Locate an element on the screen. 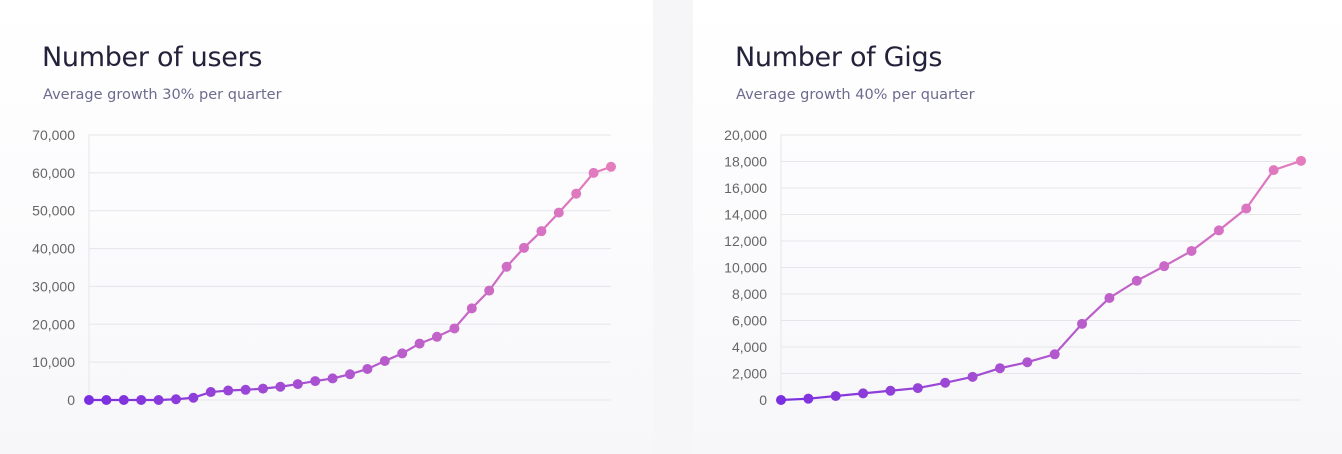 This screenshot has height=454, width=1342. y-tick-label: 50,000 is located at coordinates (53, 211).